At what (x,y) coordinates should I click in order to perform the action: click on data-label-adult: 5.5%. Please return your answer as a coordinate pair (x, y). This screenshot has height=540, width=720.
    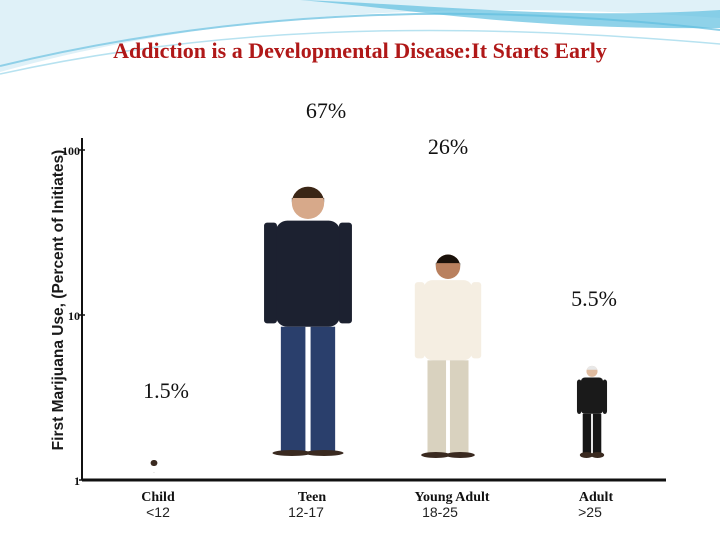
    Looking at the image, I should click on (594, 298).